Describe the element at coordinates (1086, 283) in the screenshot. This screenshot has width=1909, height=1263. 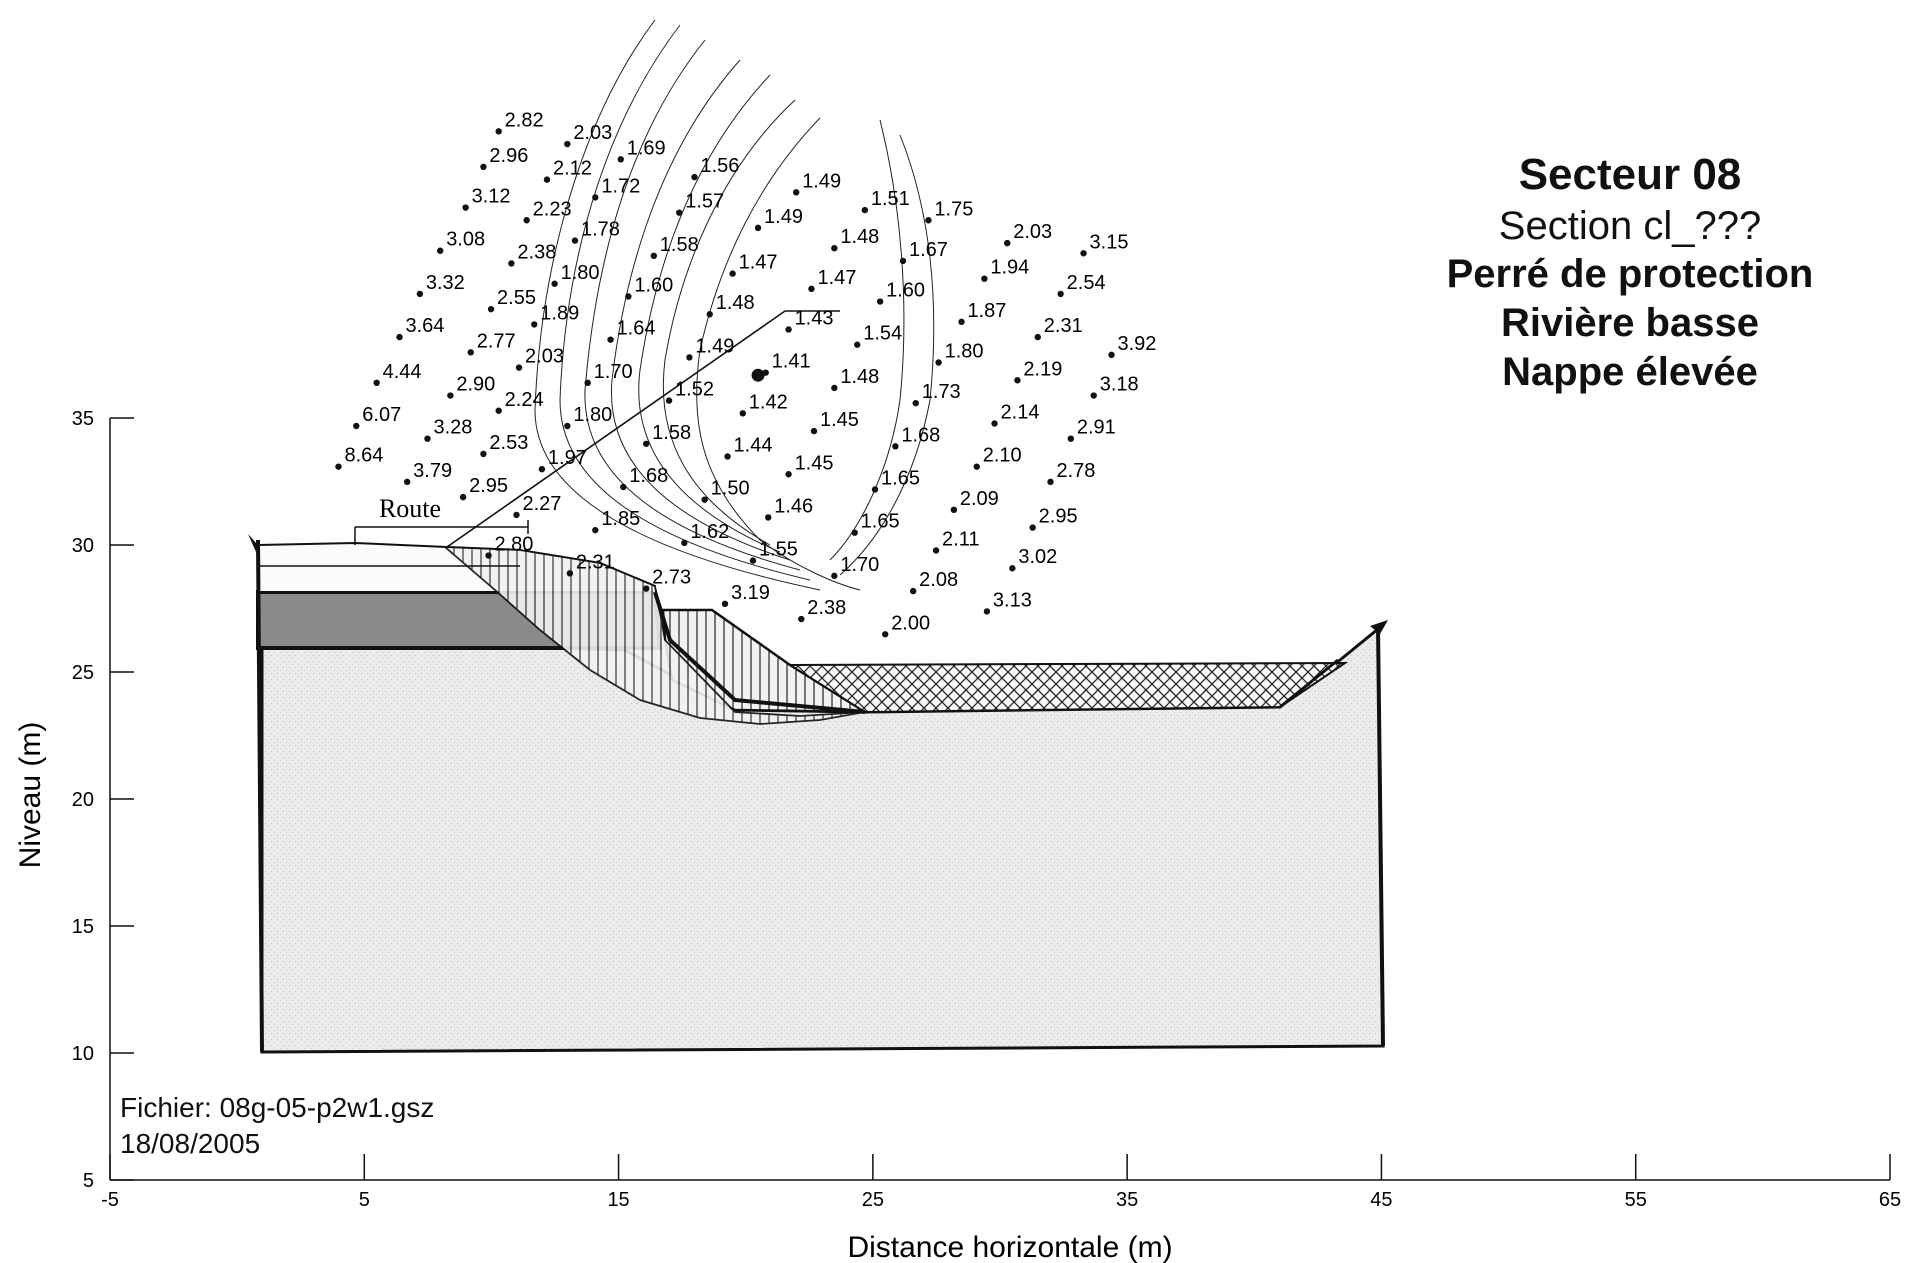
I see `fs-value-label: 2.54` at that location.